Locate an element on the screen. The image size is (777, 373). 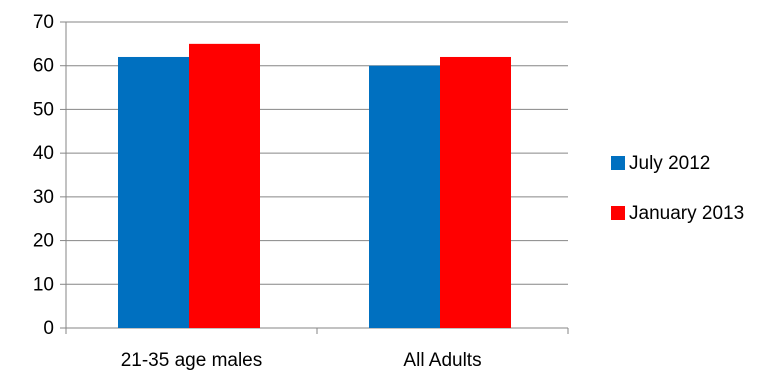
legend-label: January 2013 is located at coordinates (686, 213).